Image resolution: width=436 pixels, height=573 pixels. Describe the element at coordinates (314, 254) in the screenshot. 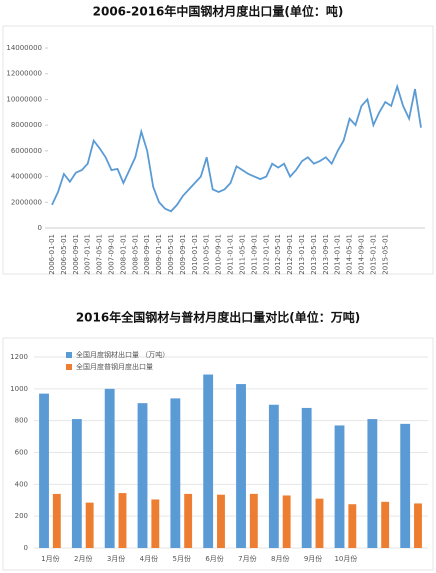

I see `x-tick-label: 2013-05-01` at that location.